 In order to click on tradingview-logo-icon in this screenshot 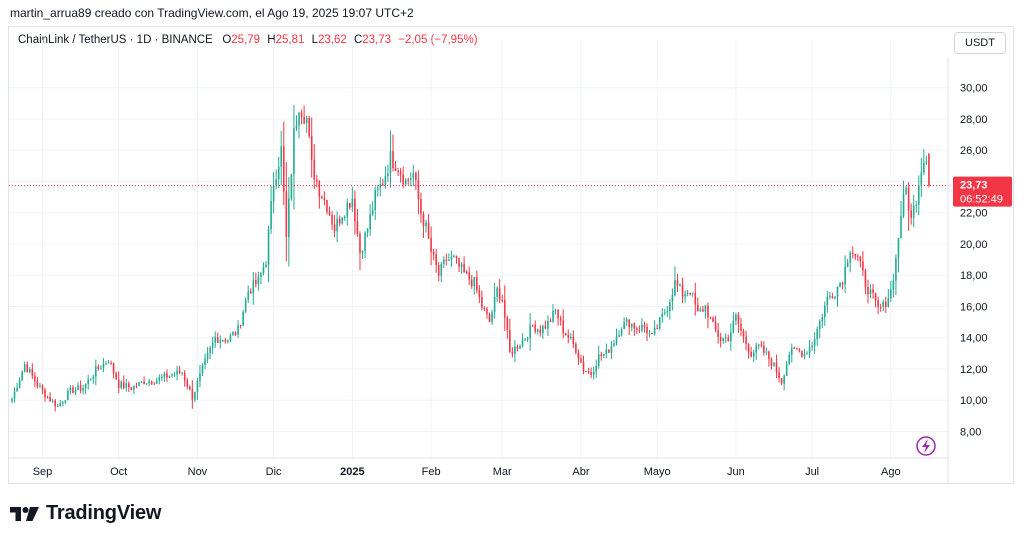, I will do `click(24, 513)`.